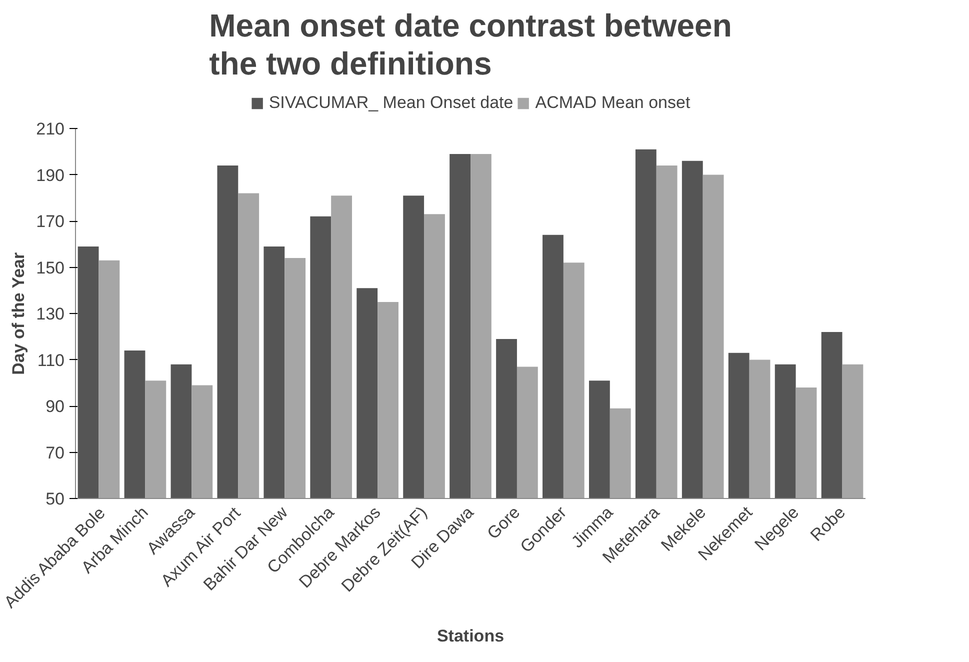 The width and height of the screenshot is (969, 662). What do you see at coordinates (50, 129) in the screenshot?
I see `y-tick-label: 210` at bounding box center [50, 129].